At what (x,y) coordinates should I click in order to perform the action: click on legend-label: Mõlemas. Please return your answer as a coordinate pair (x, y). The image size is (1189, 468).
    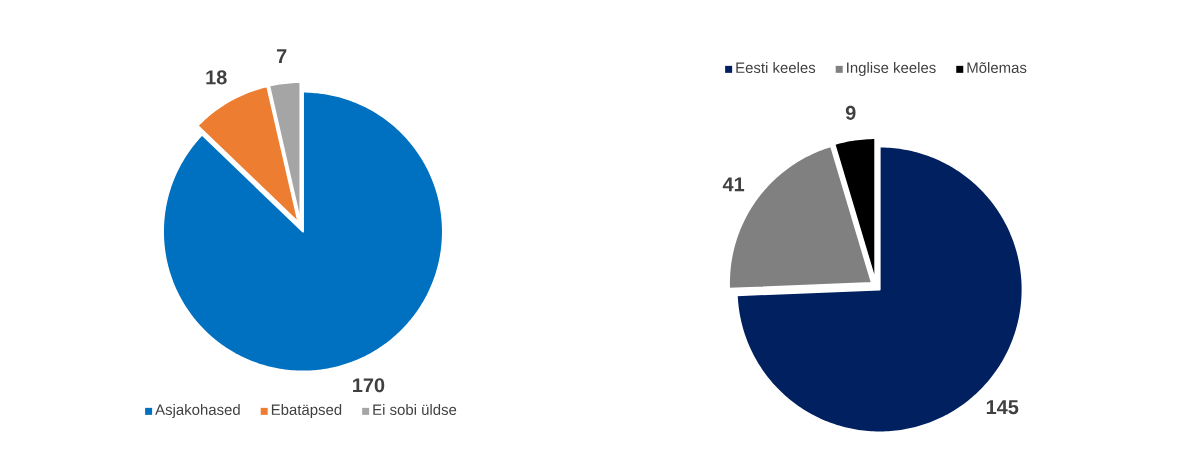
    Looking at the image, I should click on (997, 67).